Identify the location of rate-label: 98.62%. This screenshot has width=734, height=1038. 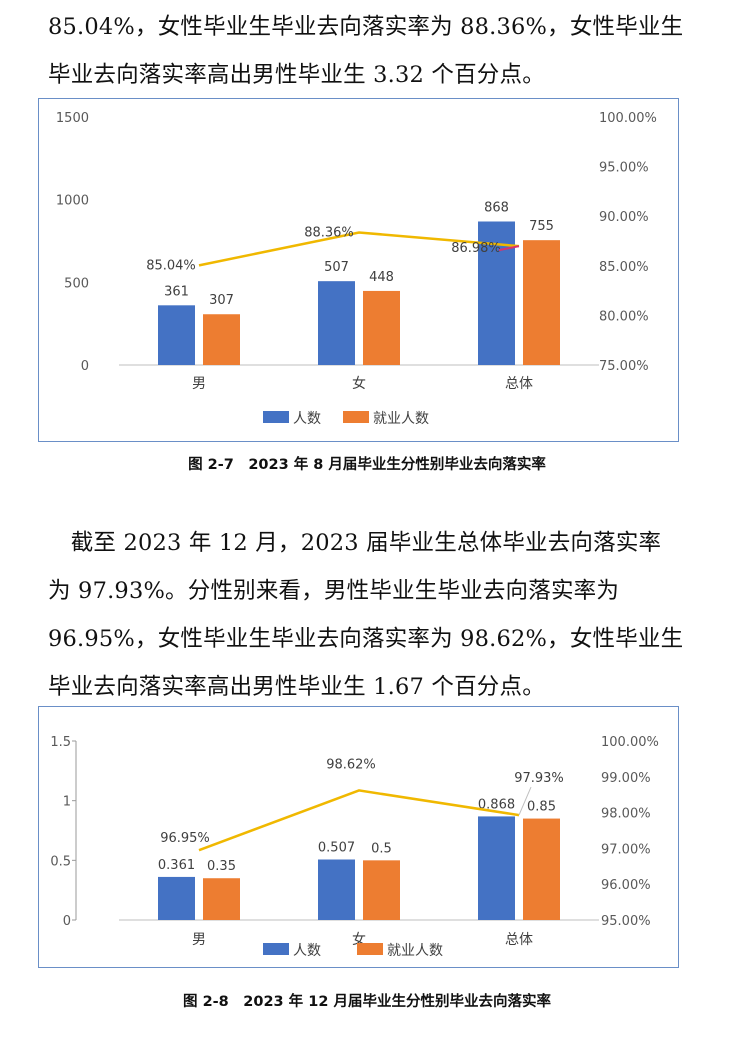
(351, 764).